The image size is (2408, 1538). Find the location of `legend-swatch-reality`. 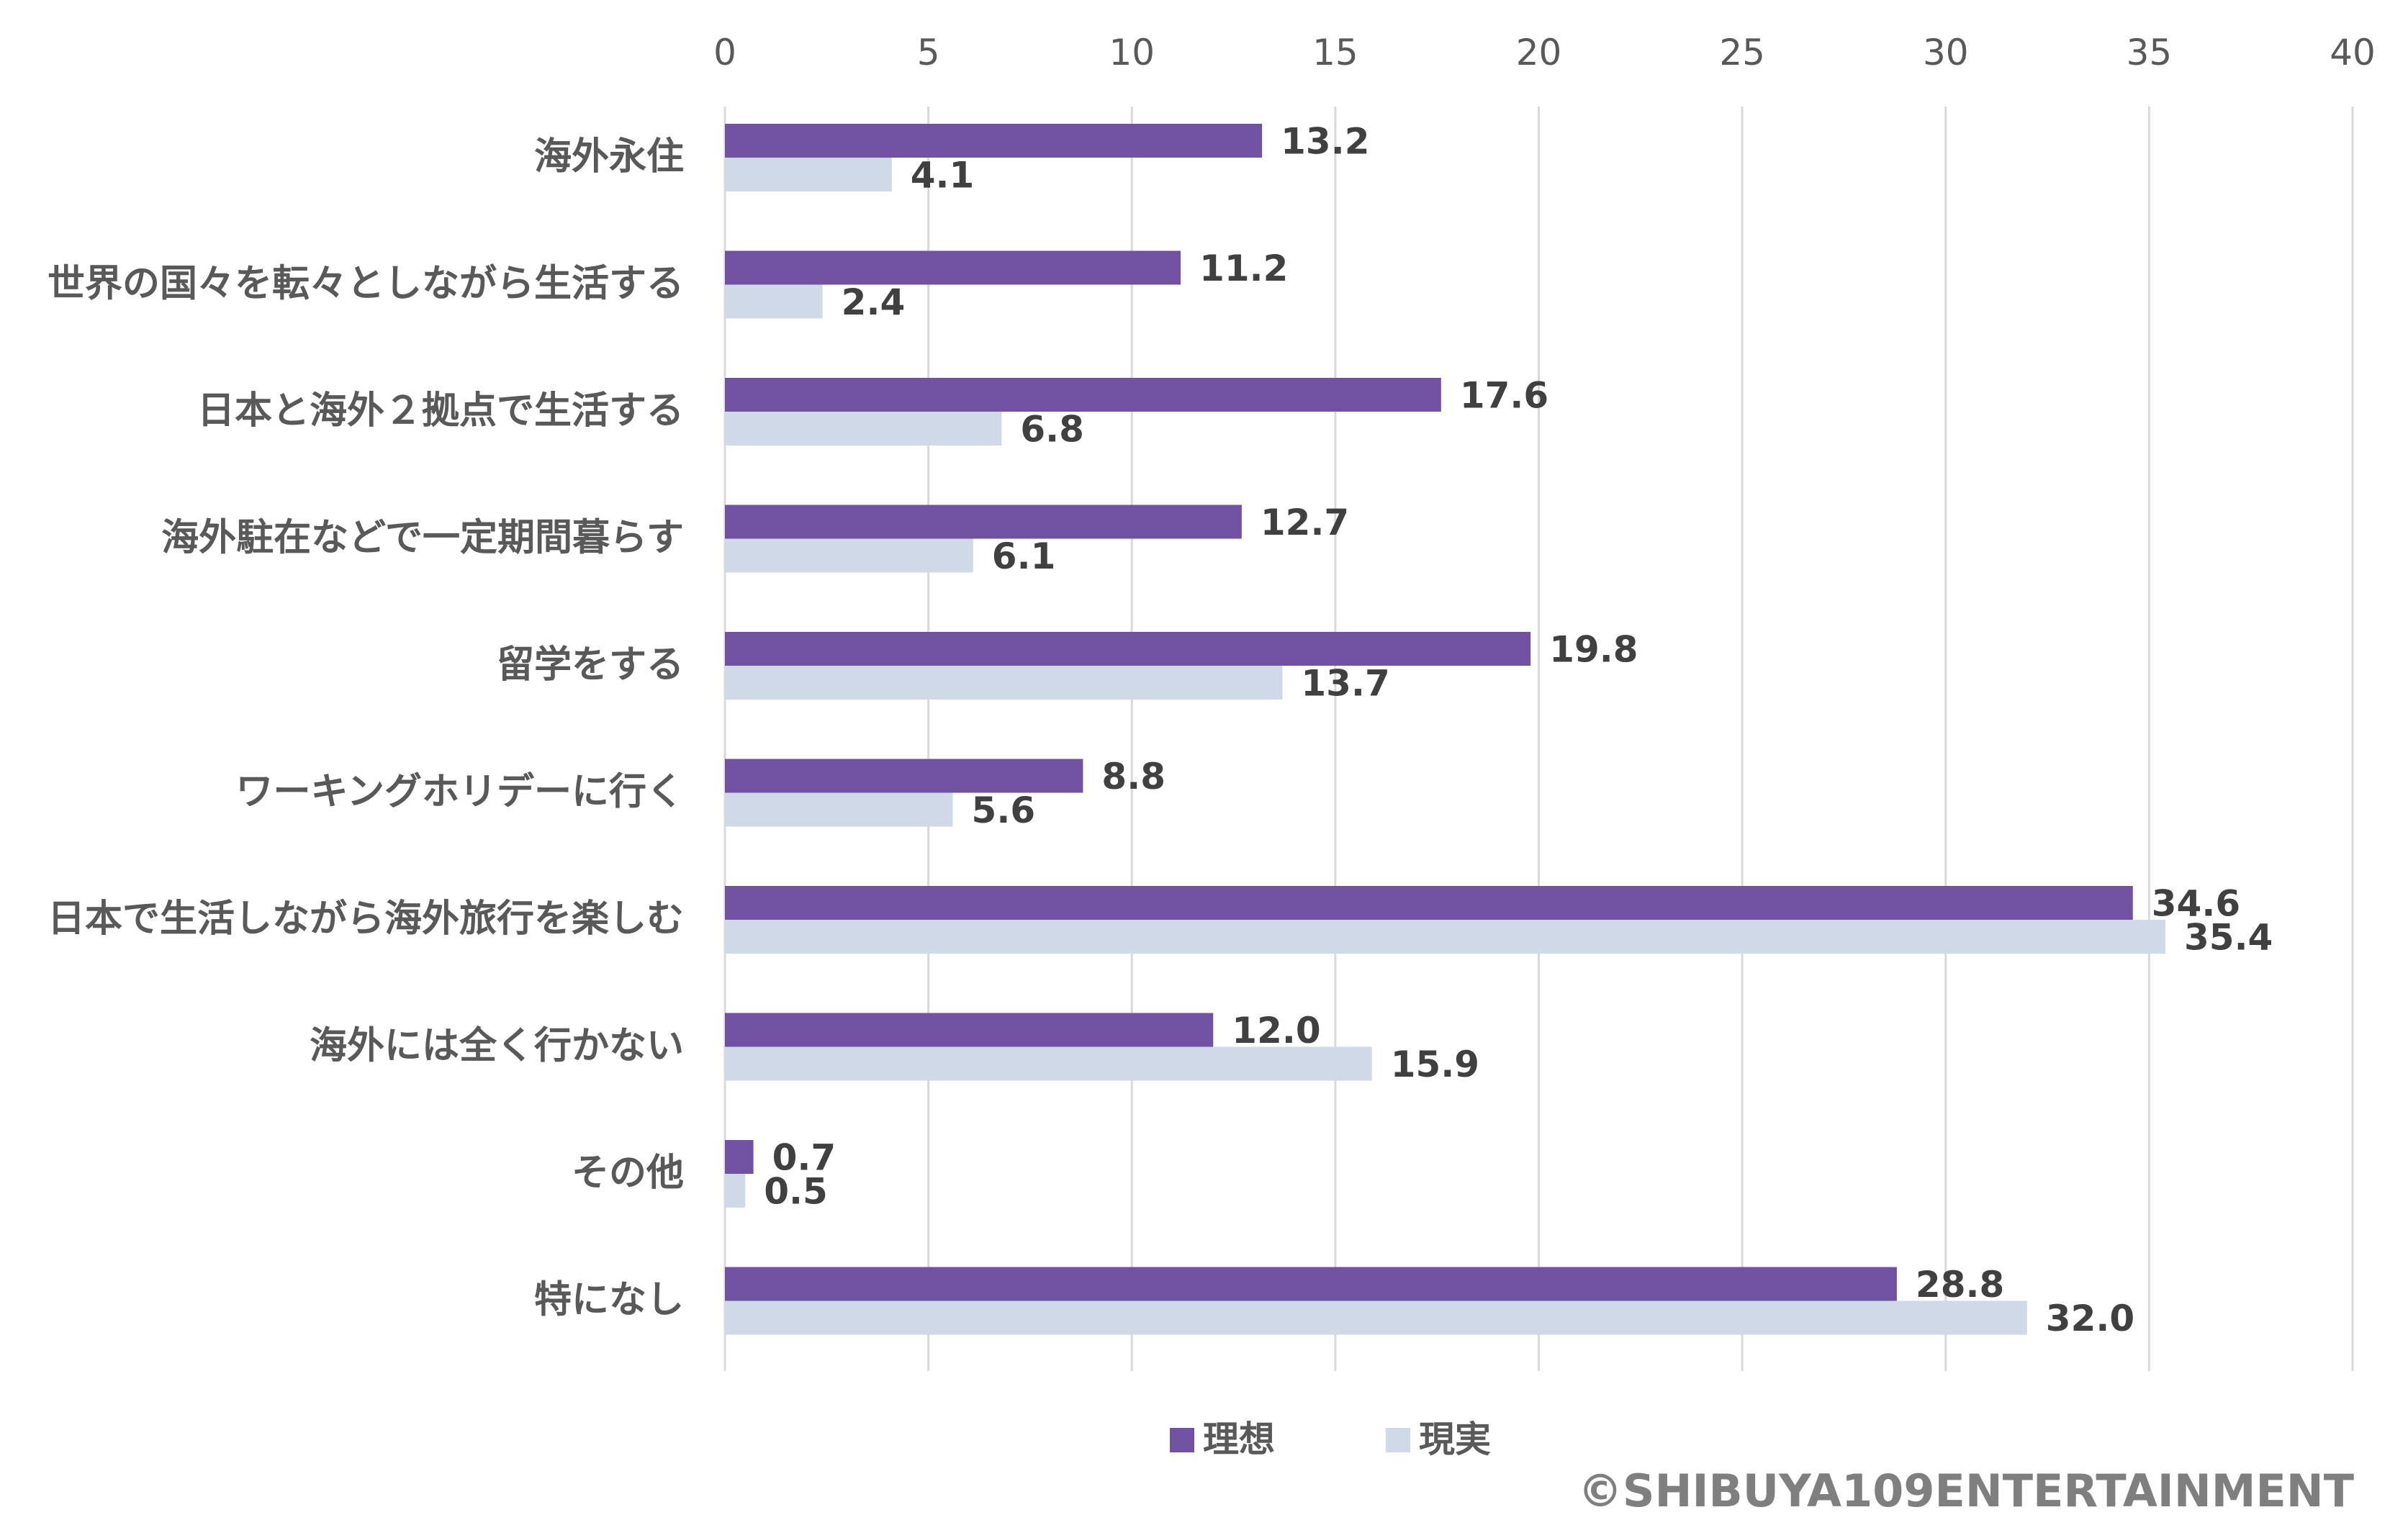

legend-swatch-reality is located at coordinates (1398, 1440).